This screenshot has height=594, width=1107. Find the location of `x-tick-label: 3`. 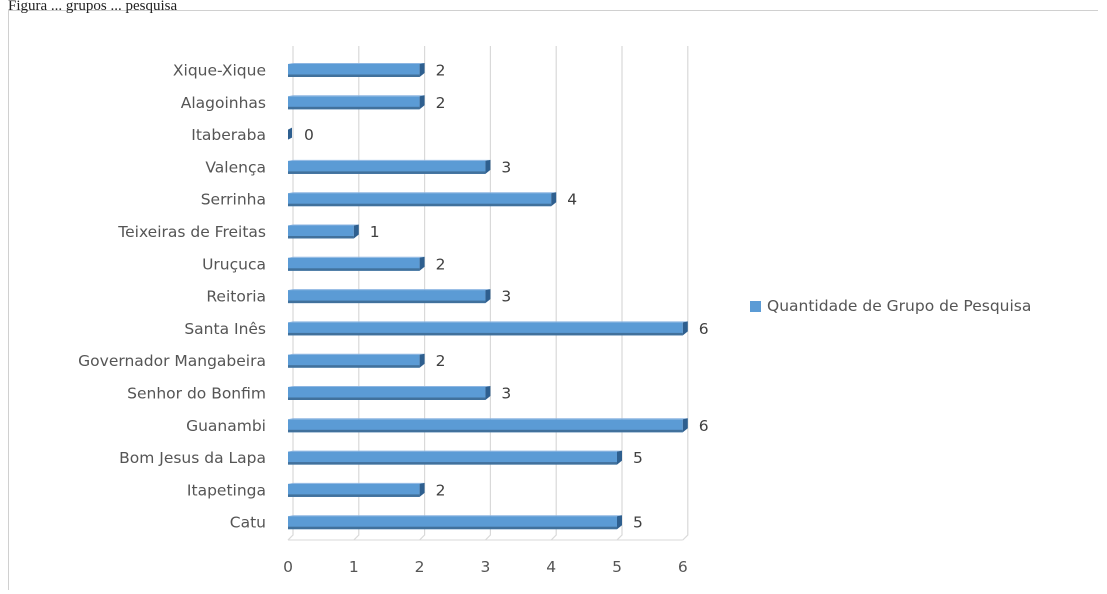

x-tick-label: 3 is located at coordinates (485, 567).